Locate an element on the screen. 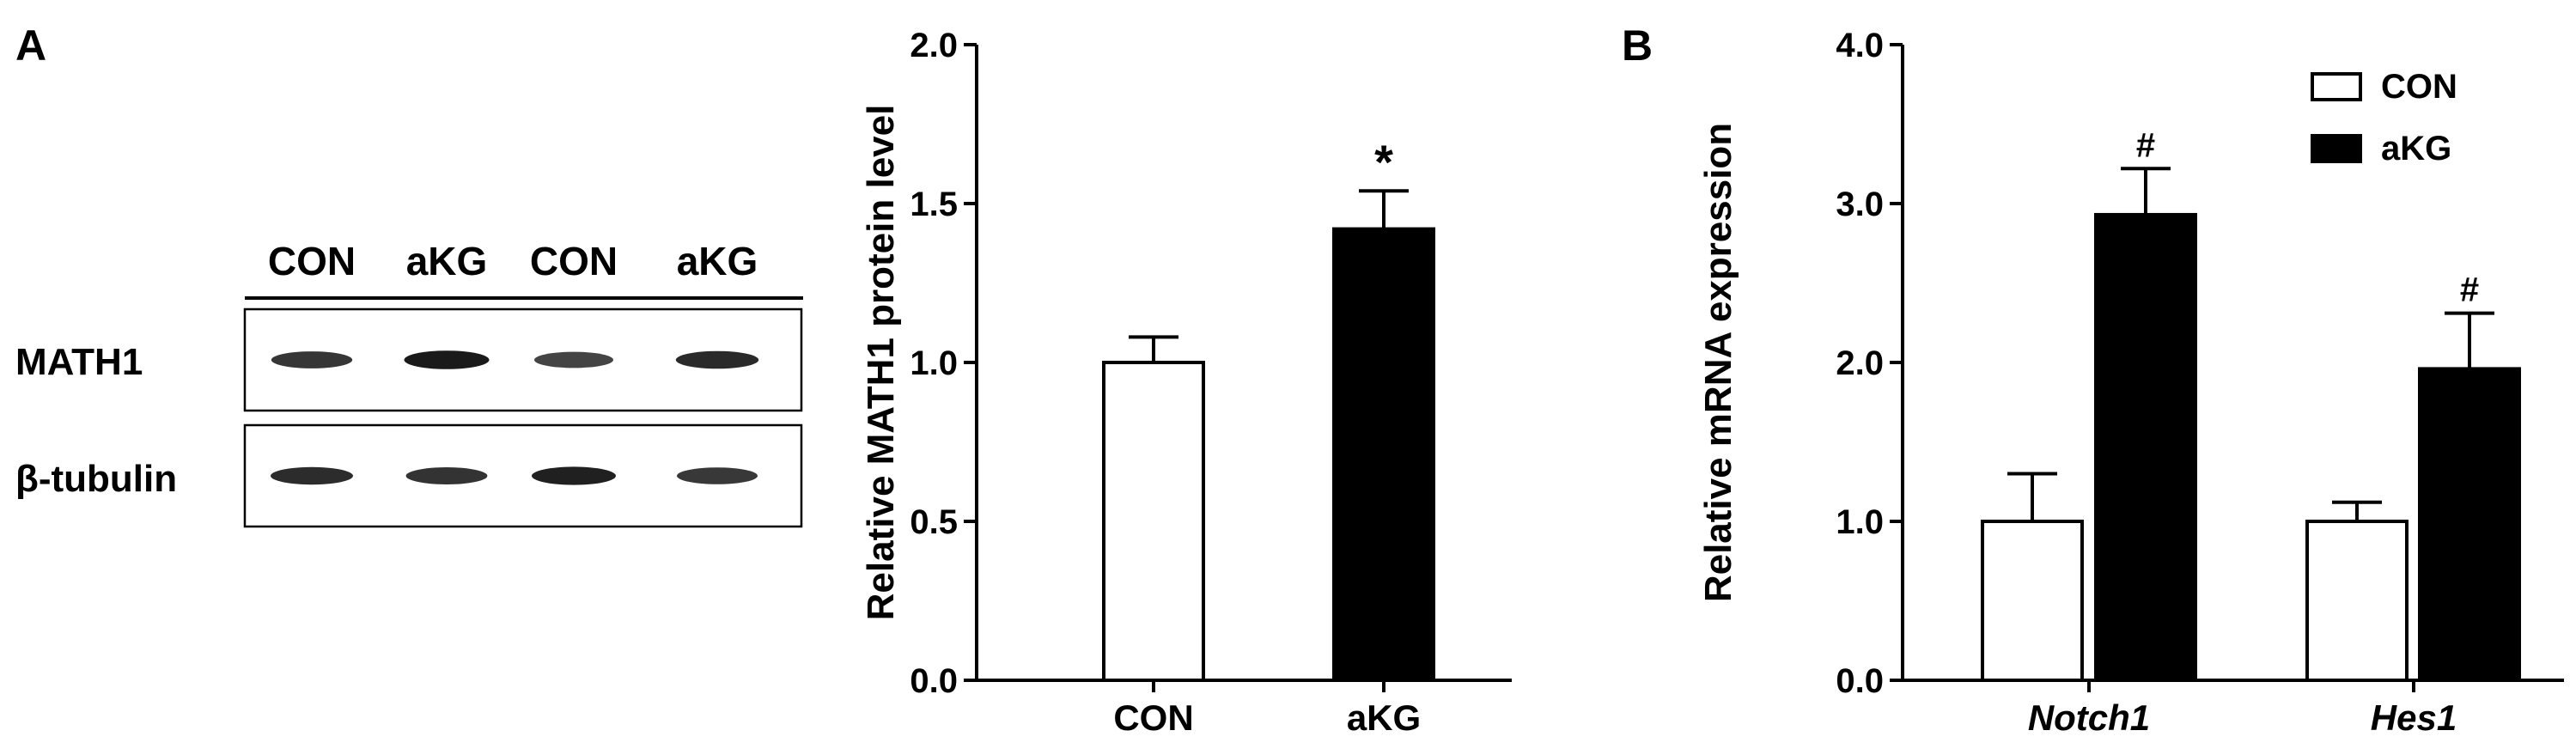 Image resolution: width=2576 pixels, height=755 pixels. y-tick-label: 1.5 is located at coordinates (934, 204).